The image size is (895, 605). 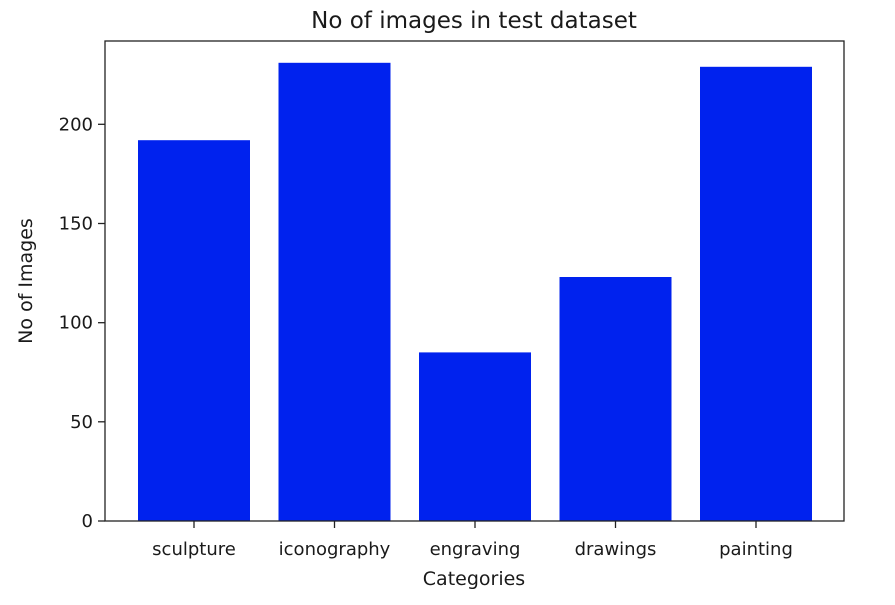 What do you see at coordinates (335, 549) in the screenshot?
I see `x-tick-label-iconography: iconography` at bounding box center [335, 549].